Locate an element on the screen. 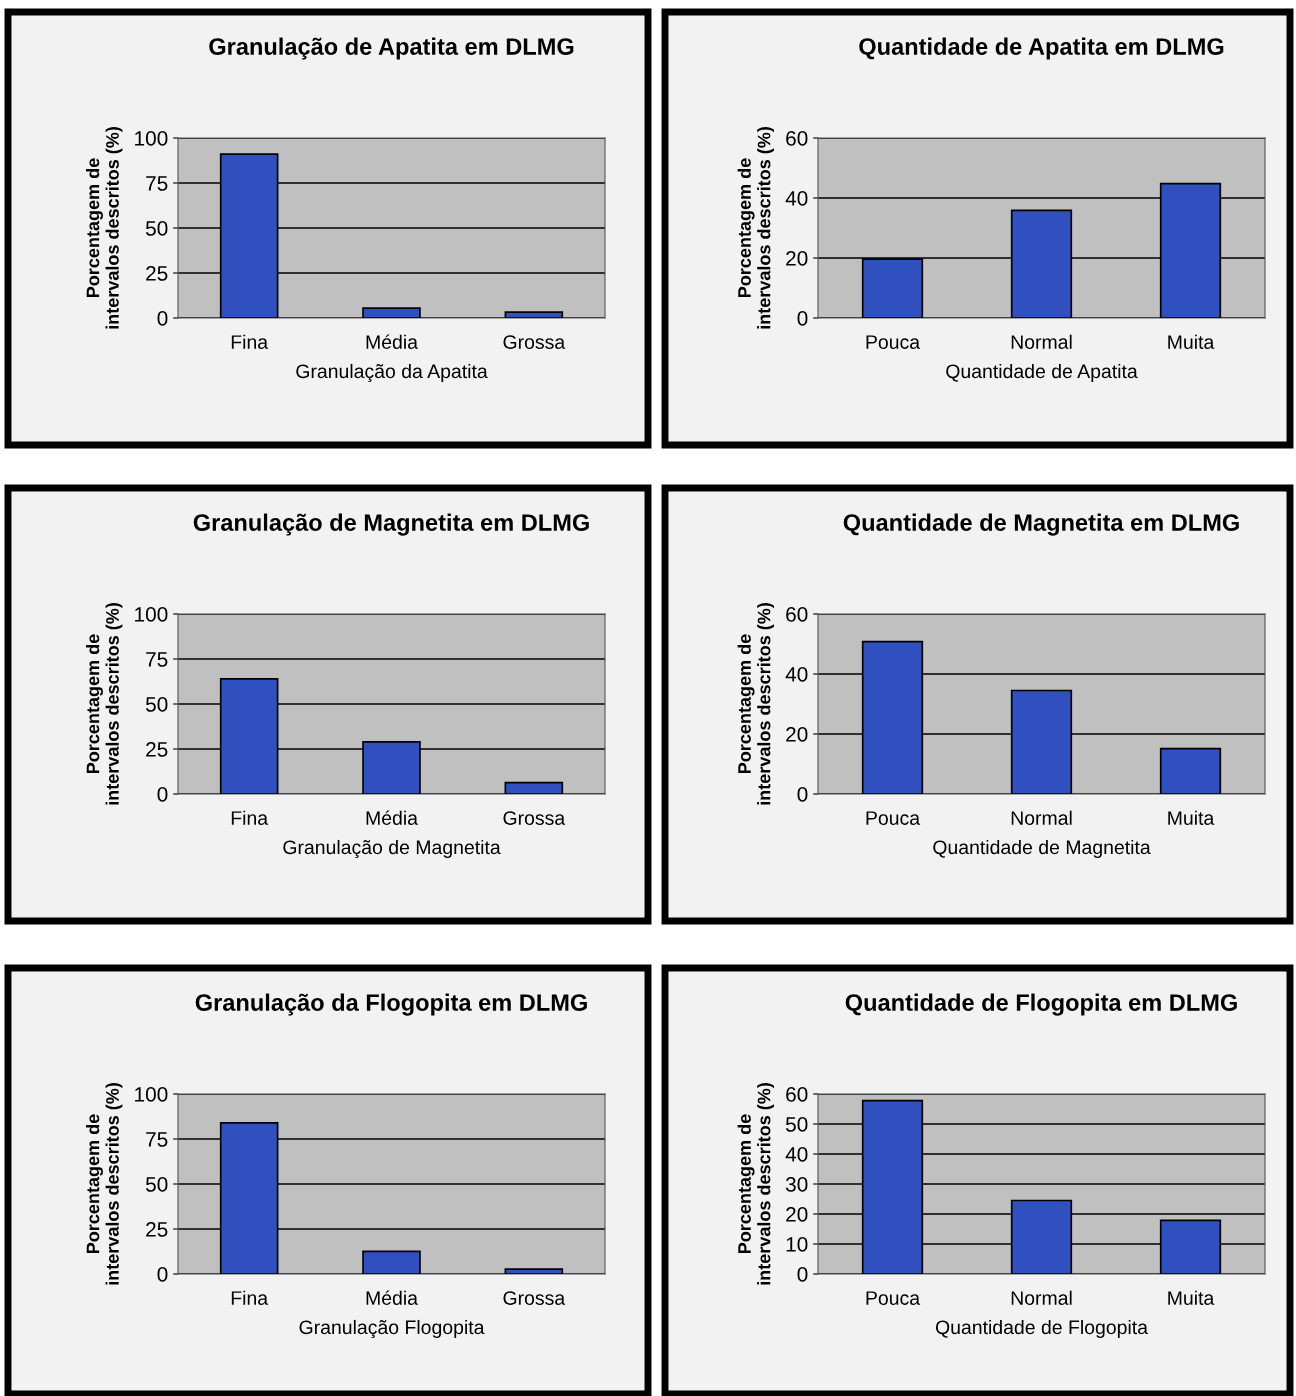 The width and height of the screenshot is (1296, 1396). chart-title: Granulação de Magnetita em DLMG is located at coordinates (391, 524).